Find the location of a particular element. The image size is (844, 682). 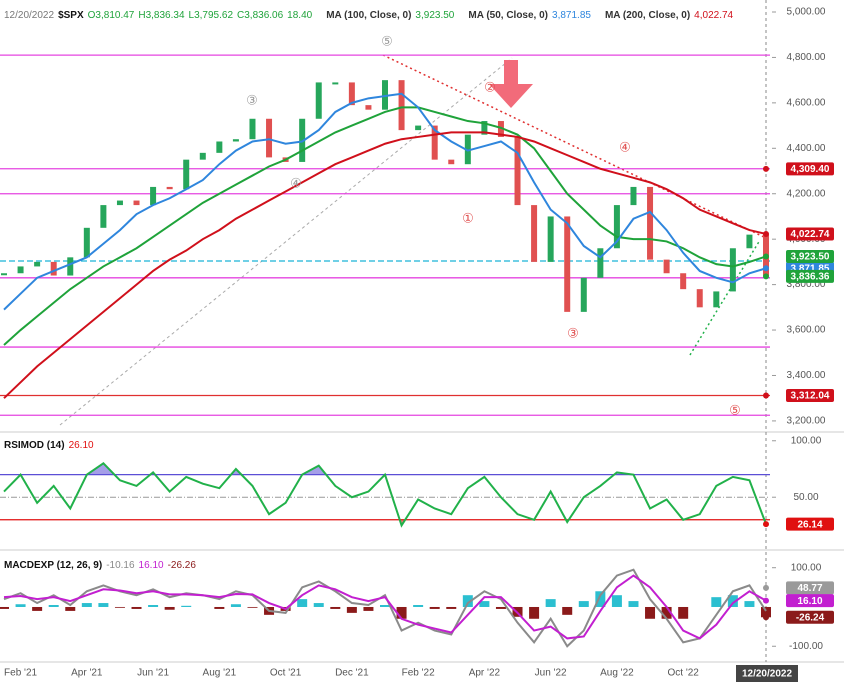

x-tick-label: Jun '22 is located at coordinates (551, 673).